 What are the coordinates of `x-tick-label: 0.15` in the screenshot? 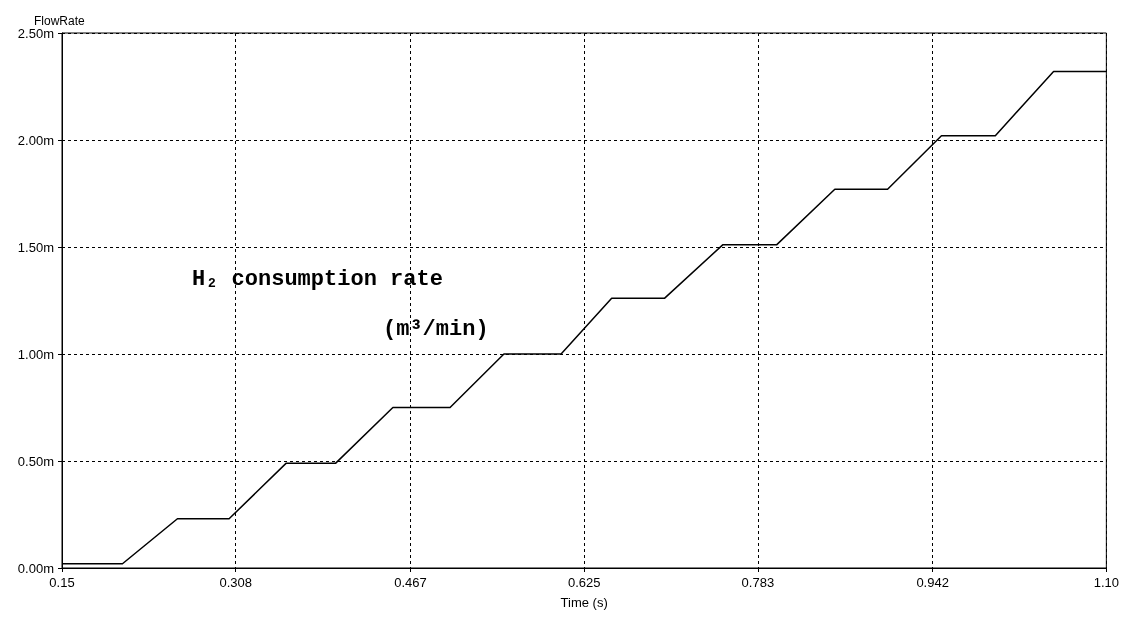 It's located at (62, 582).